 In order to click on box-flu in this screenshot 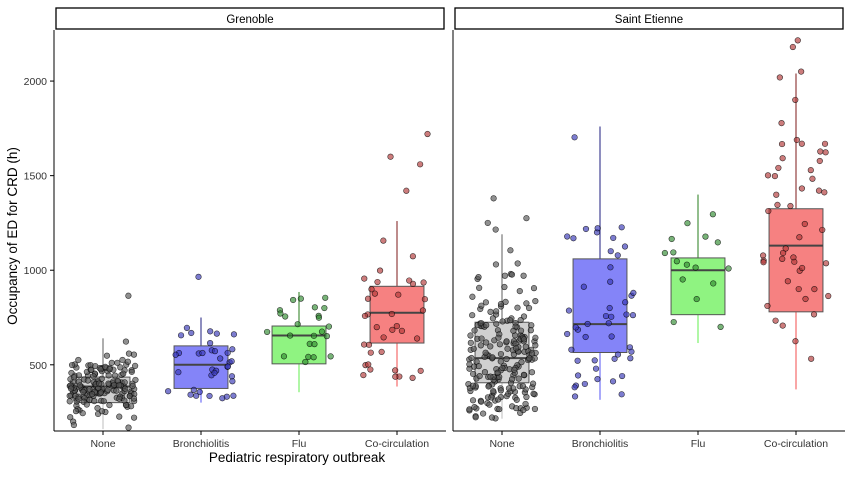, I will do `click(298, 342)`.